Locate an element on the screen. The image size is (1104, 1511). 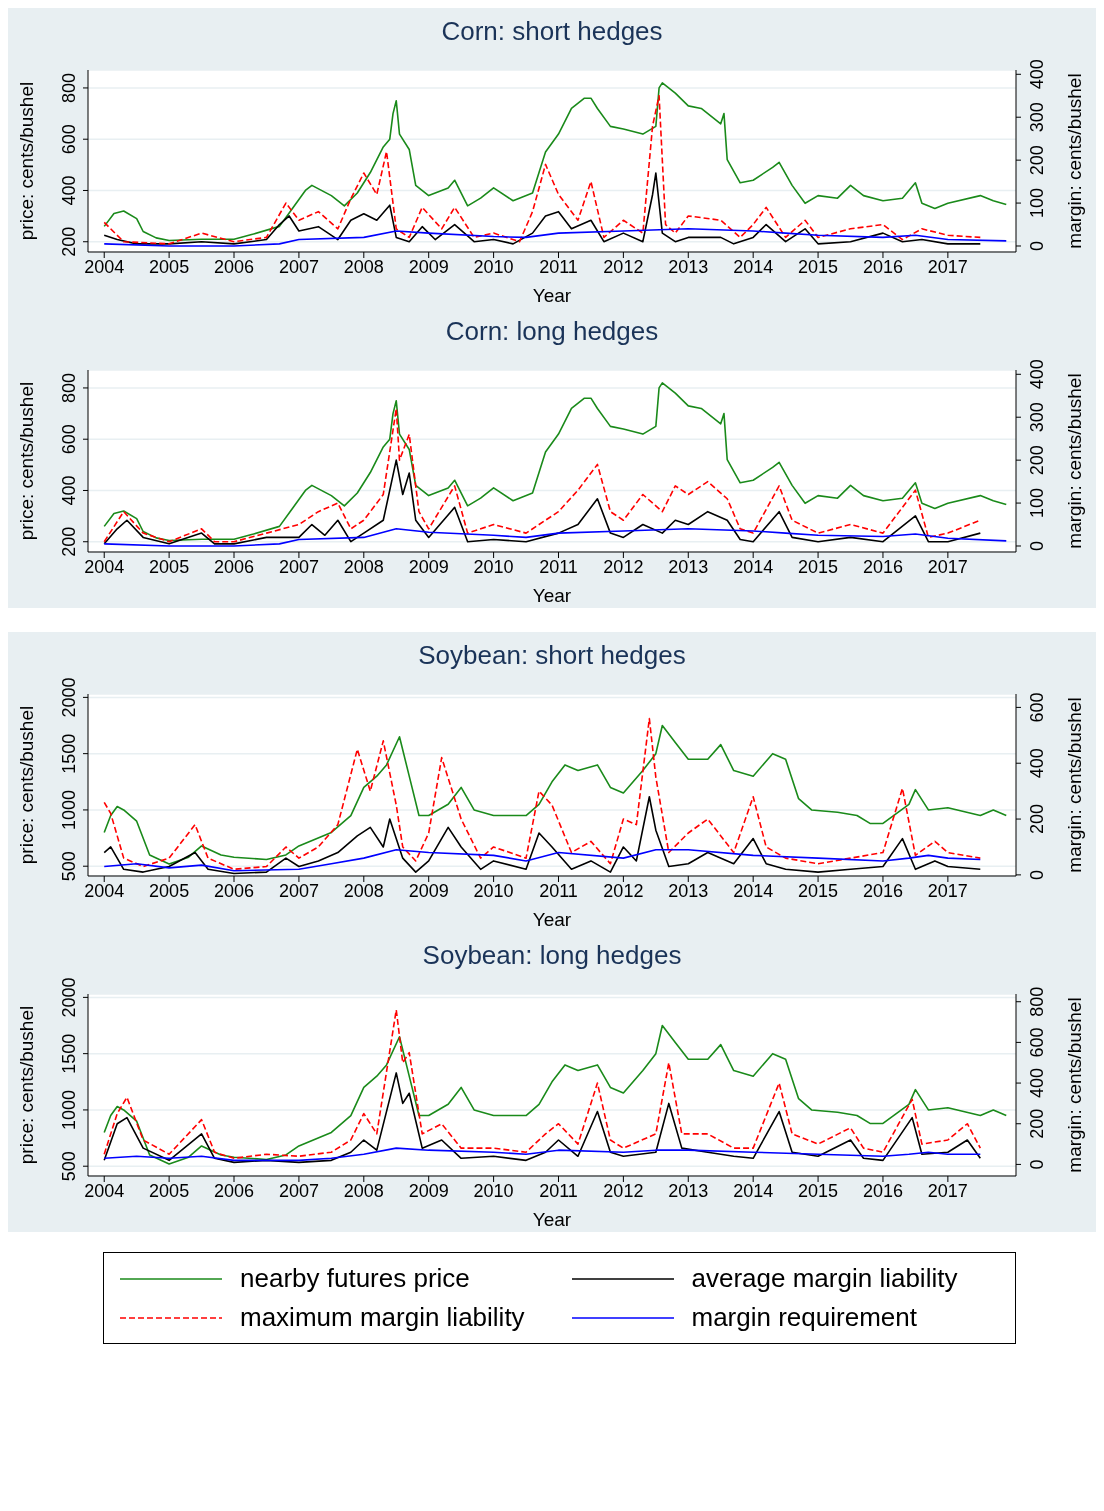
legend-label: maximum margin liability is located at coordinates (382, 1317).